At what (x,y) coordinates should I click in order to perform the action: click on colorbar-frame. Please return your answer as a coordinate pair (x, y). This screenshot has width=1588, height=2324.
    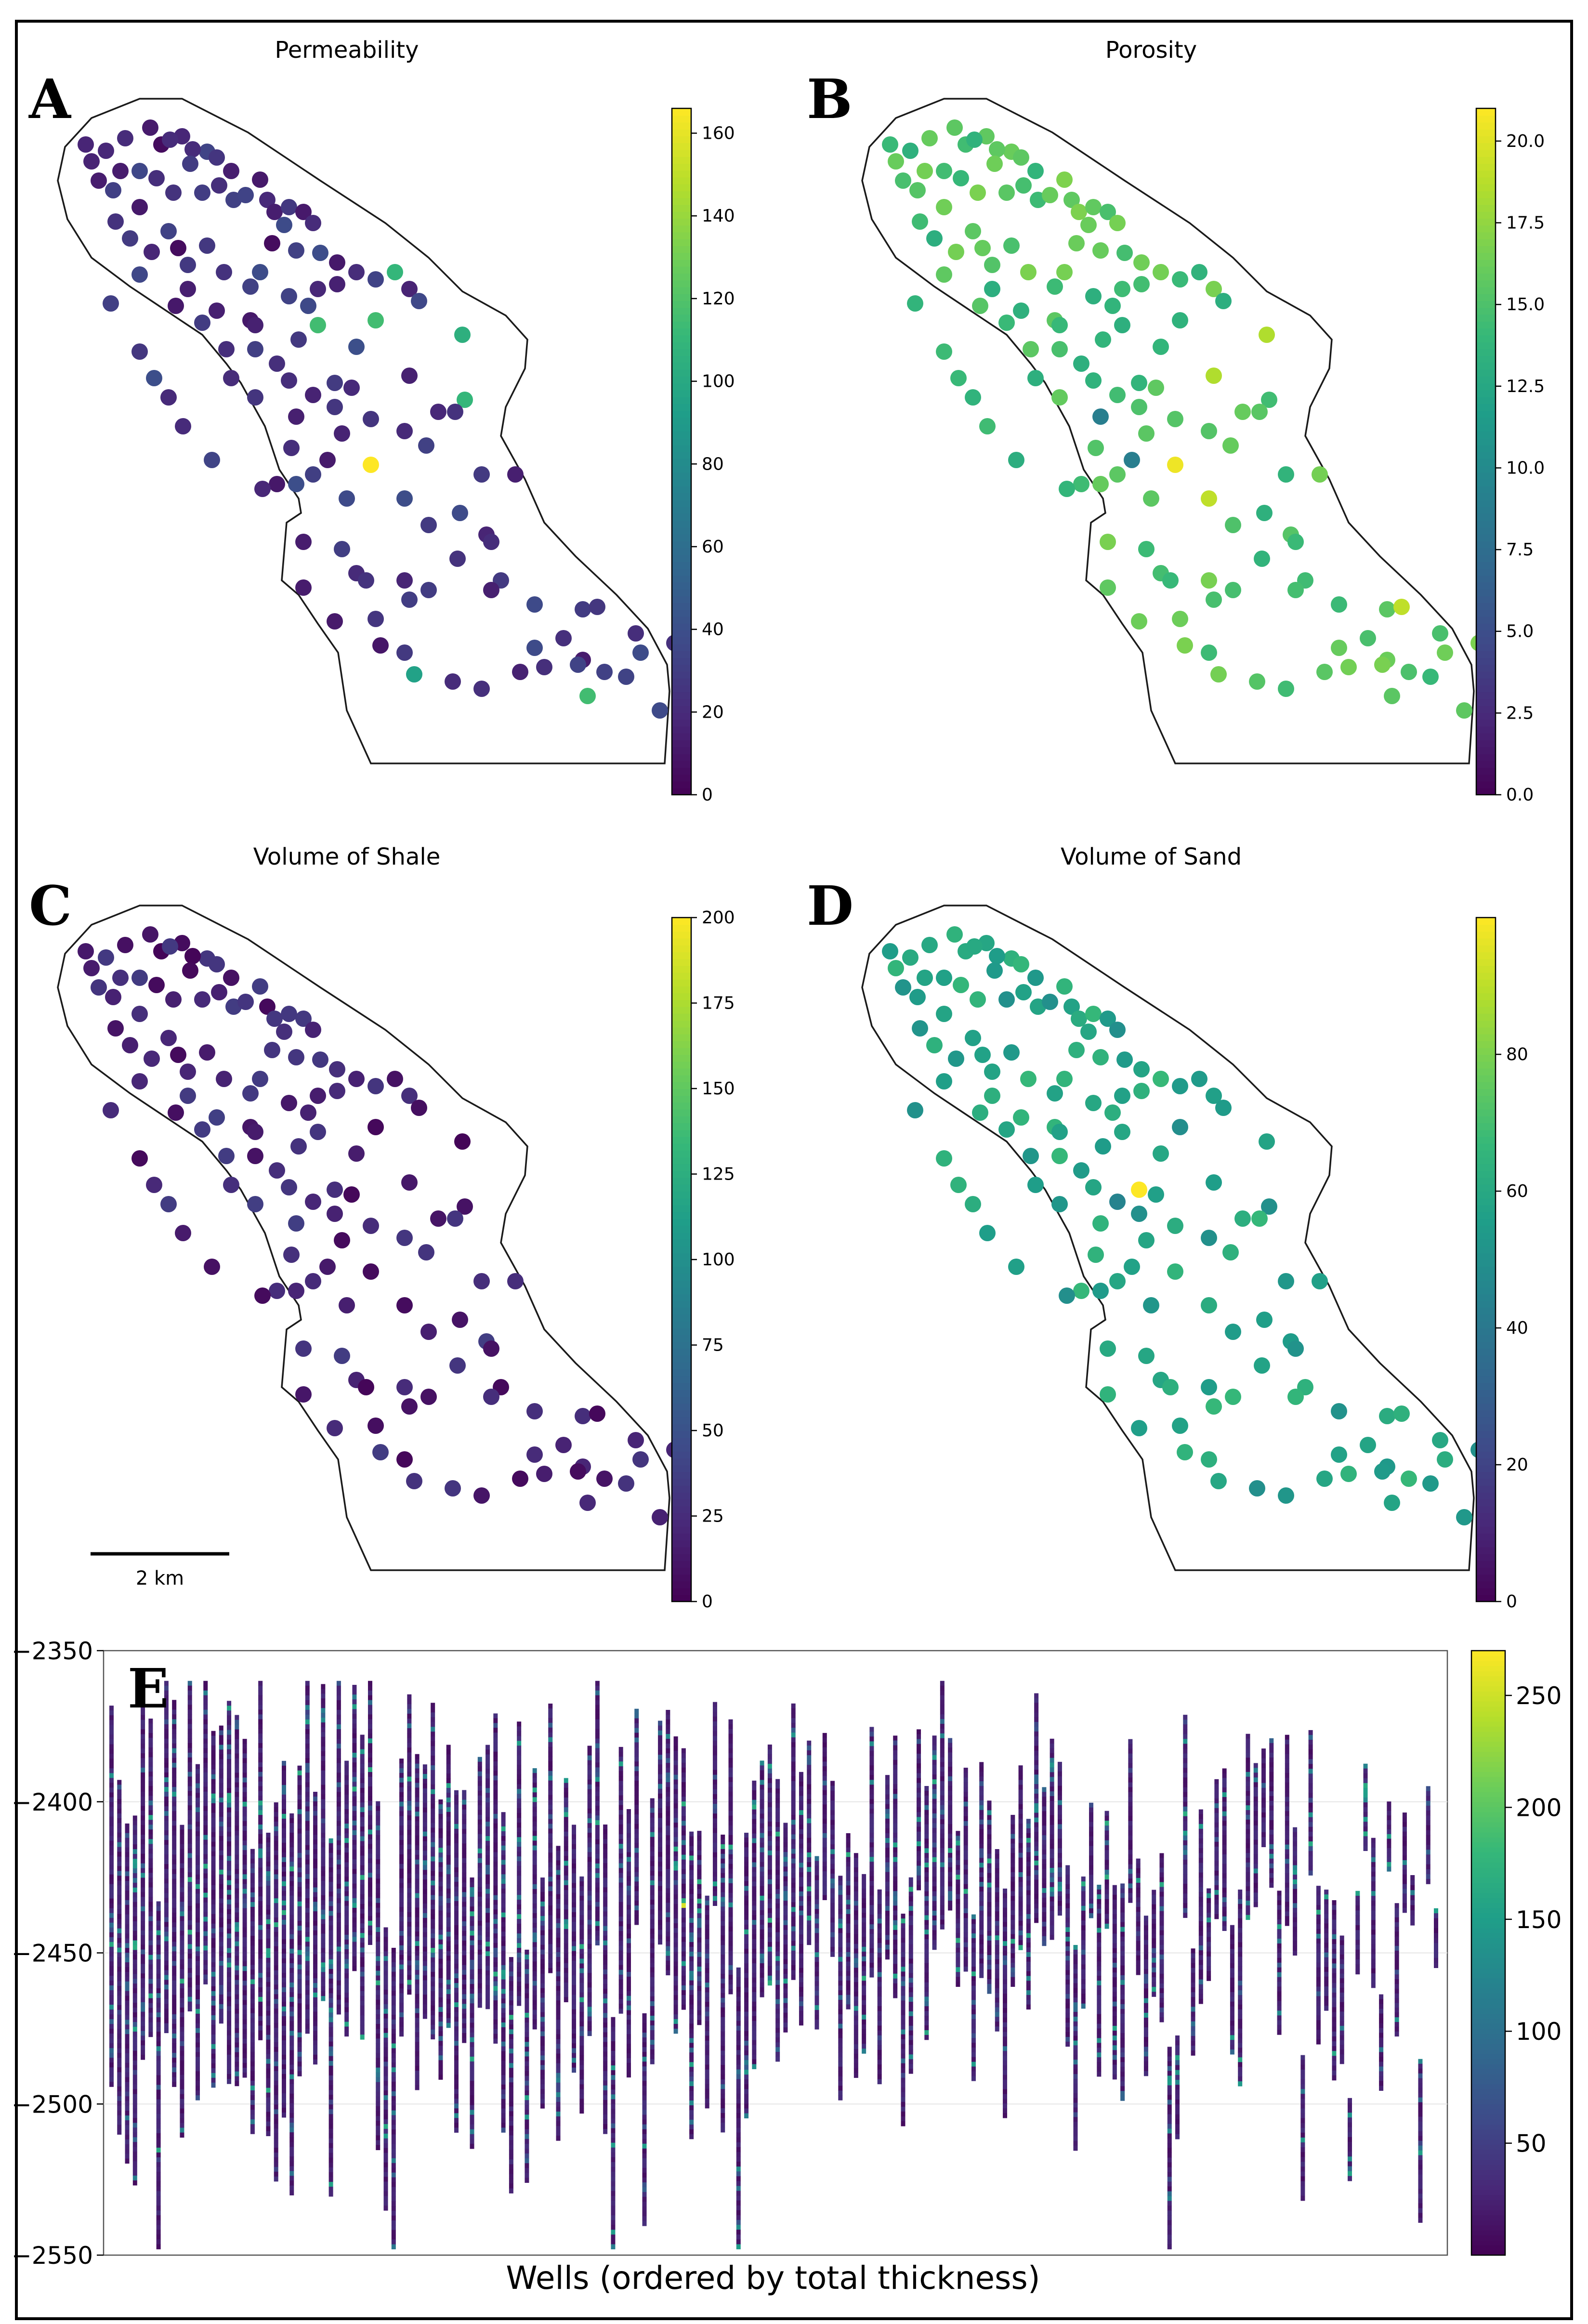
    Looking at the image, I should click on (1485, 451).